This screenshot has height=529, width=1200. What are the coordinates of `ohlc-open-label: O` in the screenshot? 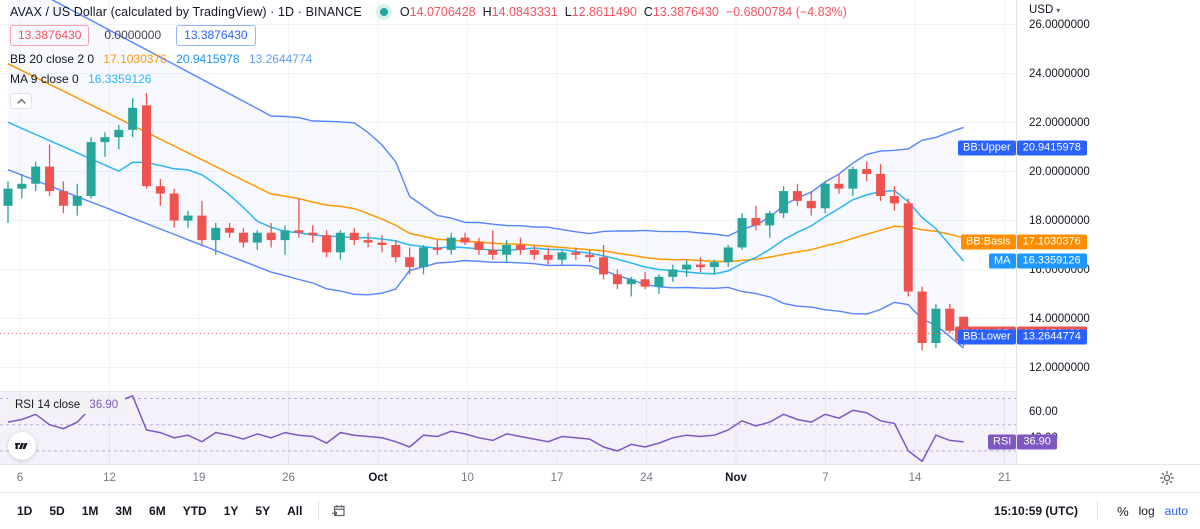 It's located at (404, 12).